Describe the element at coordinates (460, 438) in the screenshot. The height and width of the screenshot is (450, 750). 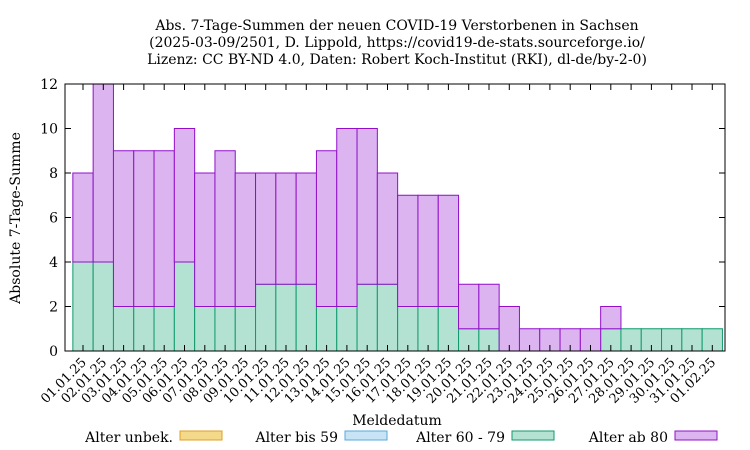
I see `legend-label-2: Alter 60 - 79` at that location.